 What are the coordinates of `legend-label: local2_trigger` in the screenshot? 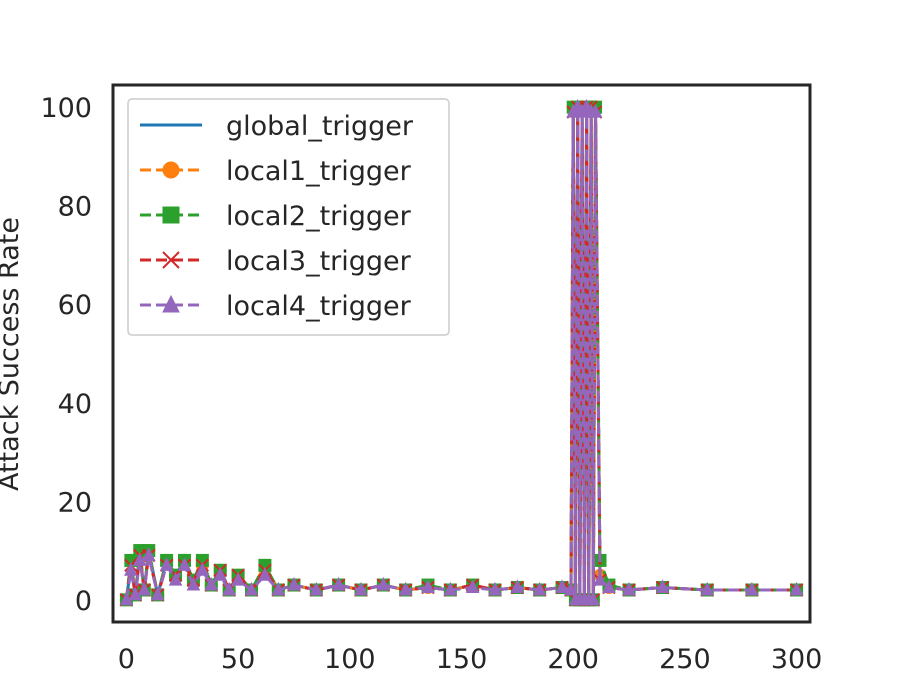 It's located at (319, 216).